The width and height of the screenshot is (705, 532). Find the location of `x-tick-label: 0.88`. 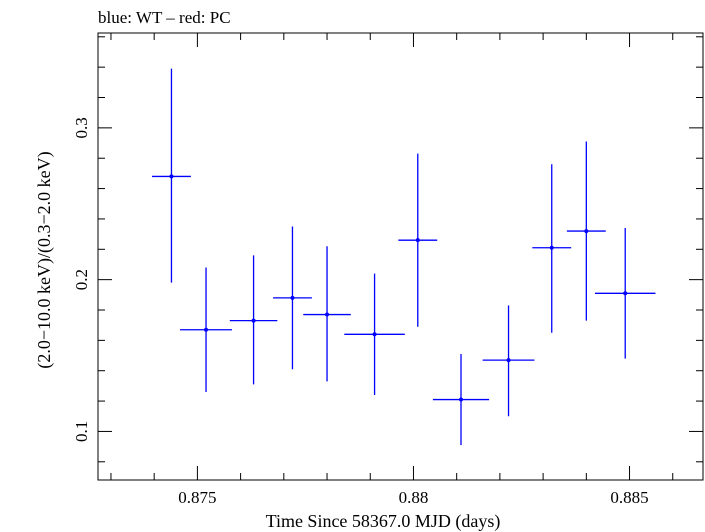

x-tick-label: 0.88 is located at coordinates (414, 497).